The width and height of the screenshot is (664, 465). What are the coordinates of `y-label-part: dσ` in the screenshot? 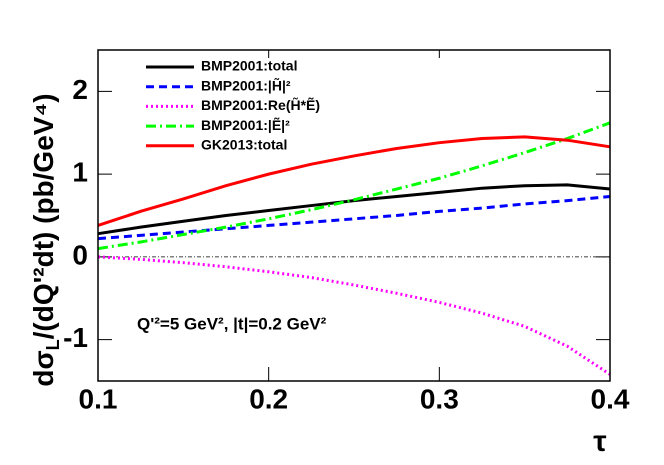 It's located at (43, 368).